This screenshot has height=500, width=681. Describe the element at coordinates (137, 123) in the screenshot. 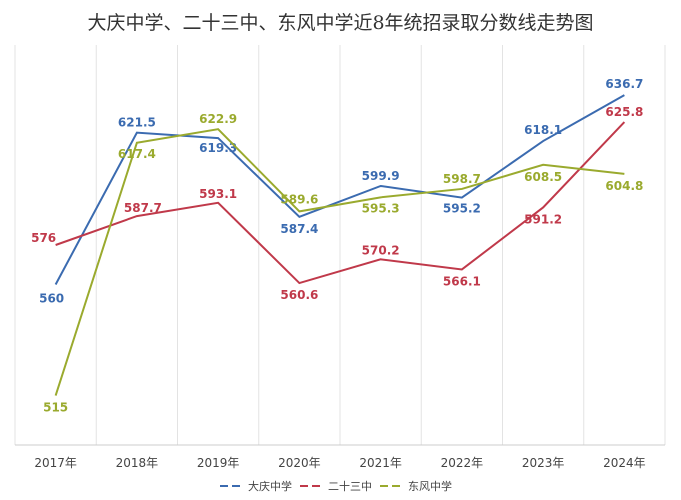

I see `data-label: 621.5` at that location.